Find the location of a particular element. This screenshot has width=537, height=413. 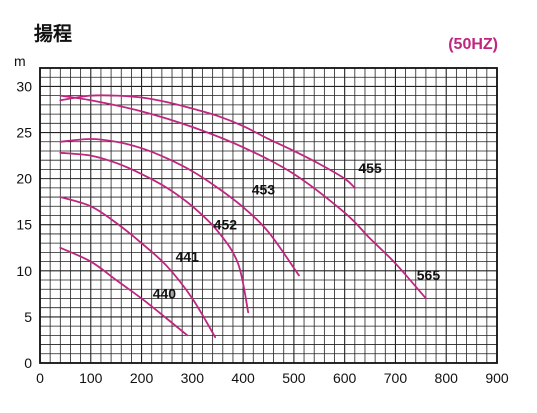

x-tick-label: 300 is located at coordinates (193, 378).